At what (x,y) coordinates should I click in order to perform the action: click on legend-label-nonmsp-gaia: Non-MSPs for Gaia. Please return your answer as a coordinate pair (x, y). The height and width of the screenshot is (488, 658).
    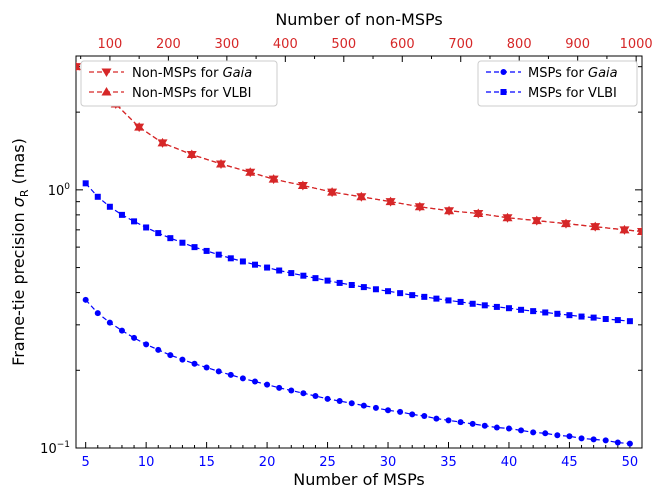
    Looking at the image, I should click on (192, 73).